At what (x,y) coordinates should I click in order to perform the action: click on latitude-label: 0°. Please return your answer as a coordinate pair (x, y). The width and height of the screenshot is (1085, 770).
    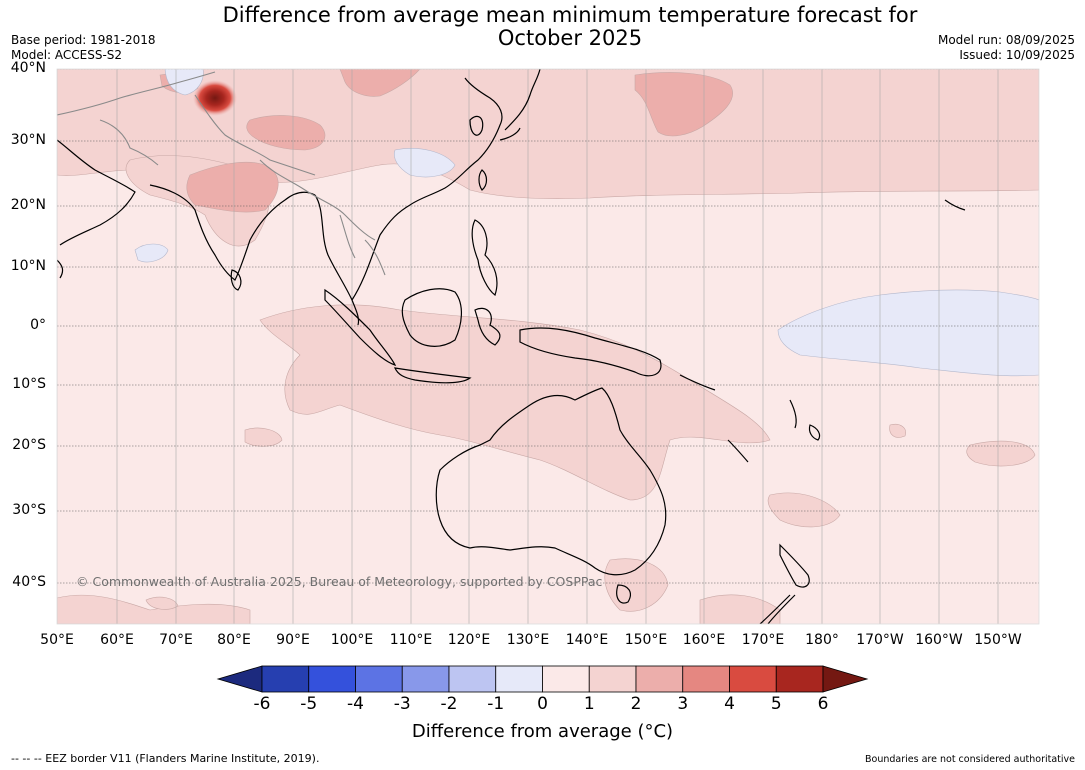
    Looking at the image, I should click on (38, 325).